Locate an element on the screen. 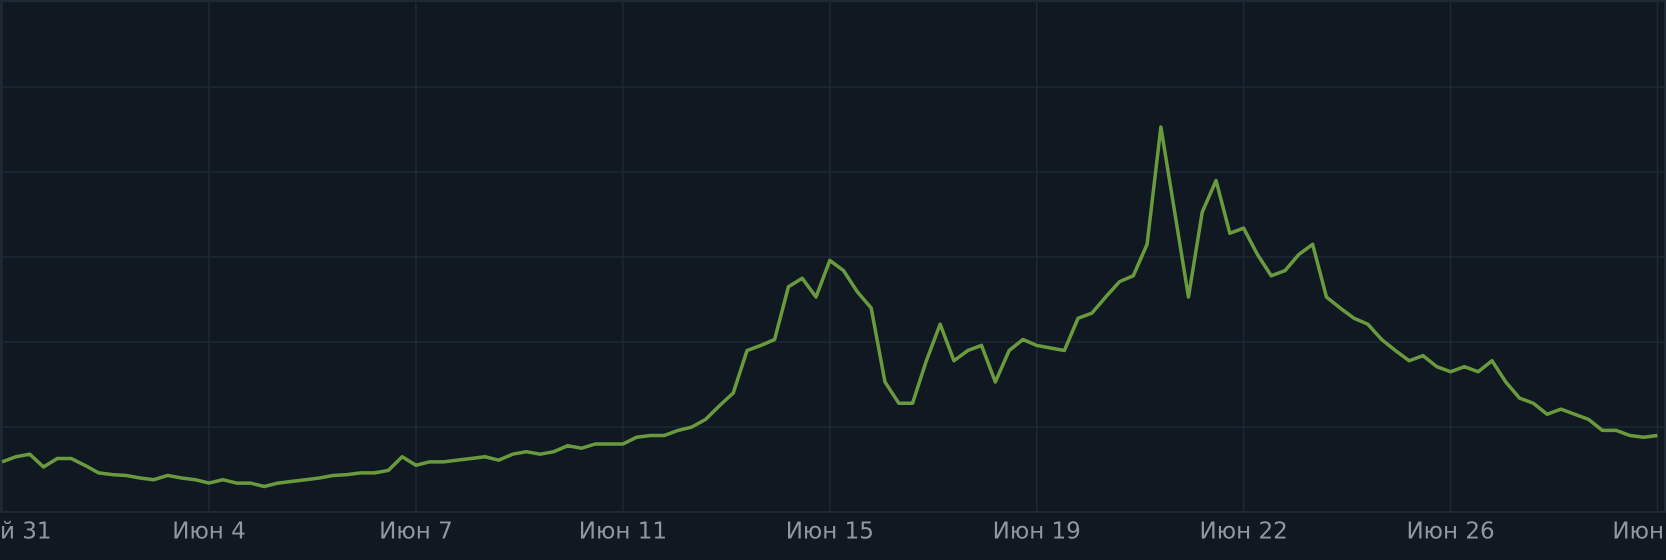  x-tick-label: Июн 11 is located at coordinates (623, 532).